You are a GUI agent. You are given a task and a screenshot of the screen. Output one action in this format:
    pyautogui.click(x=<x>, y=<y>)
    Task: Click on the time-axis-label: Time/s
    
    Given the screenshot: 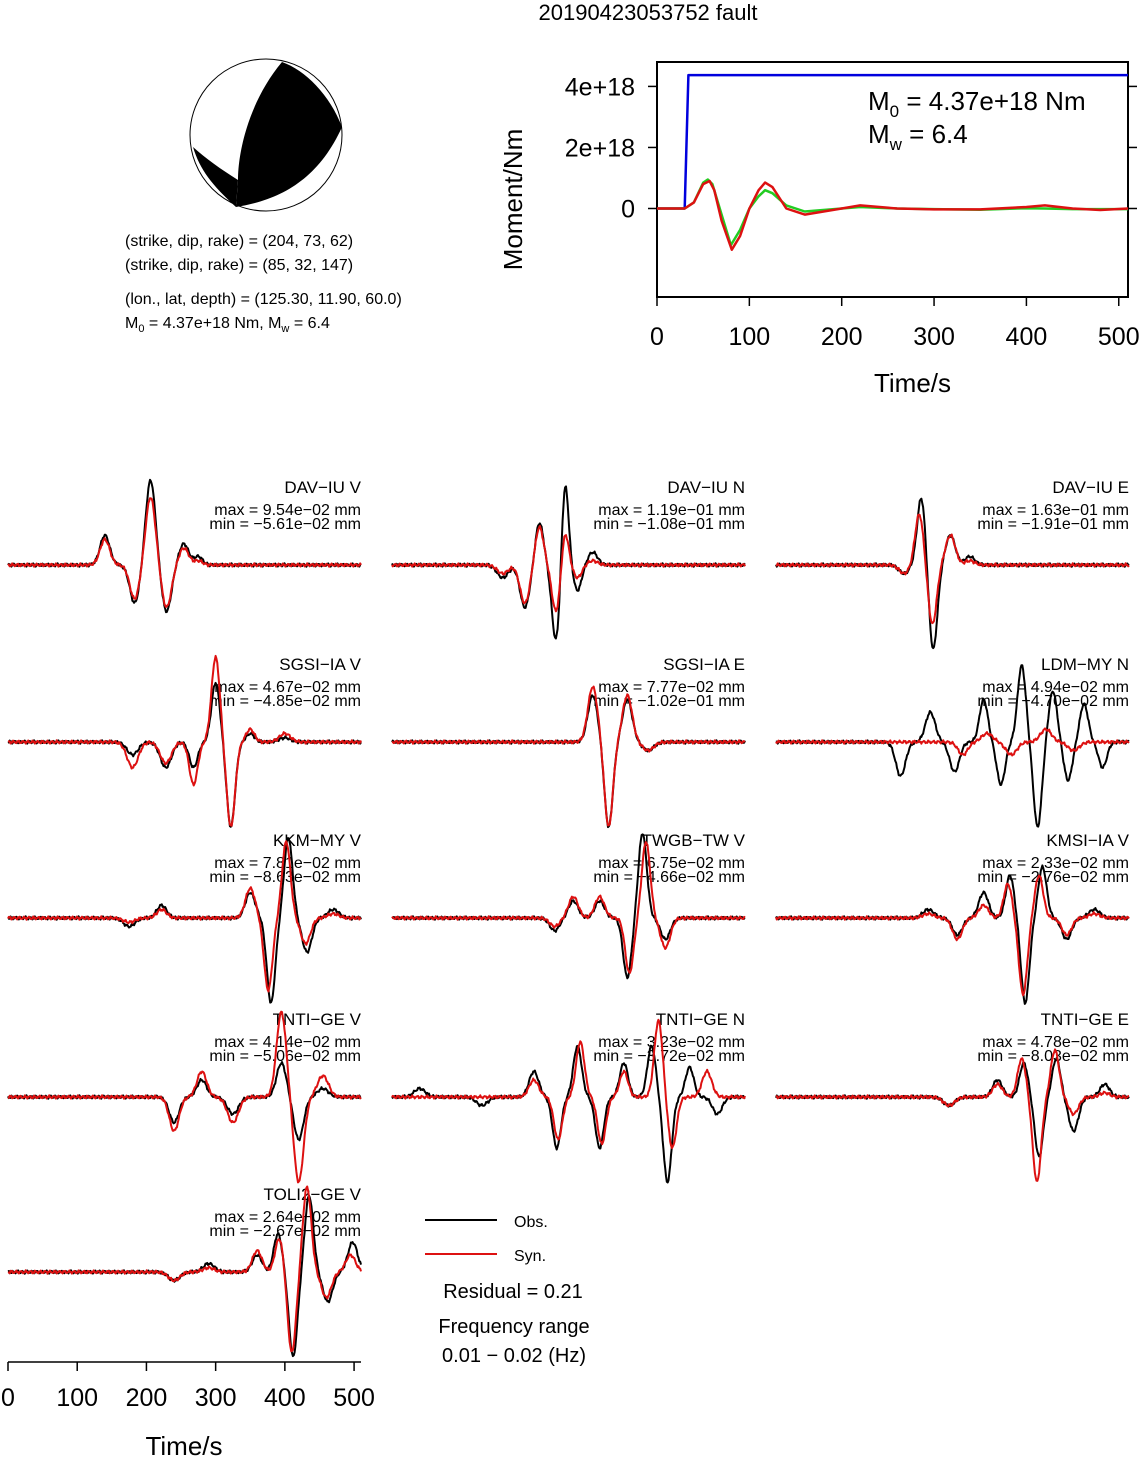 What is the action you would take?
    pyautogui.click(x=183, y=1444)
    